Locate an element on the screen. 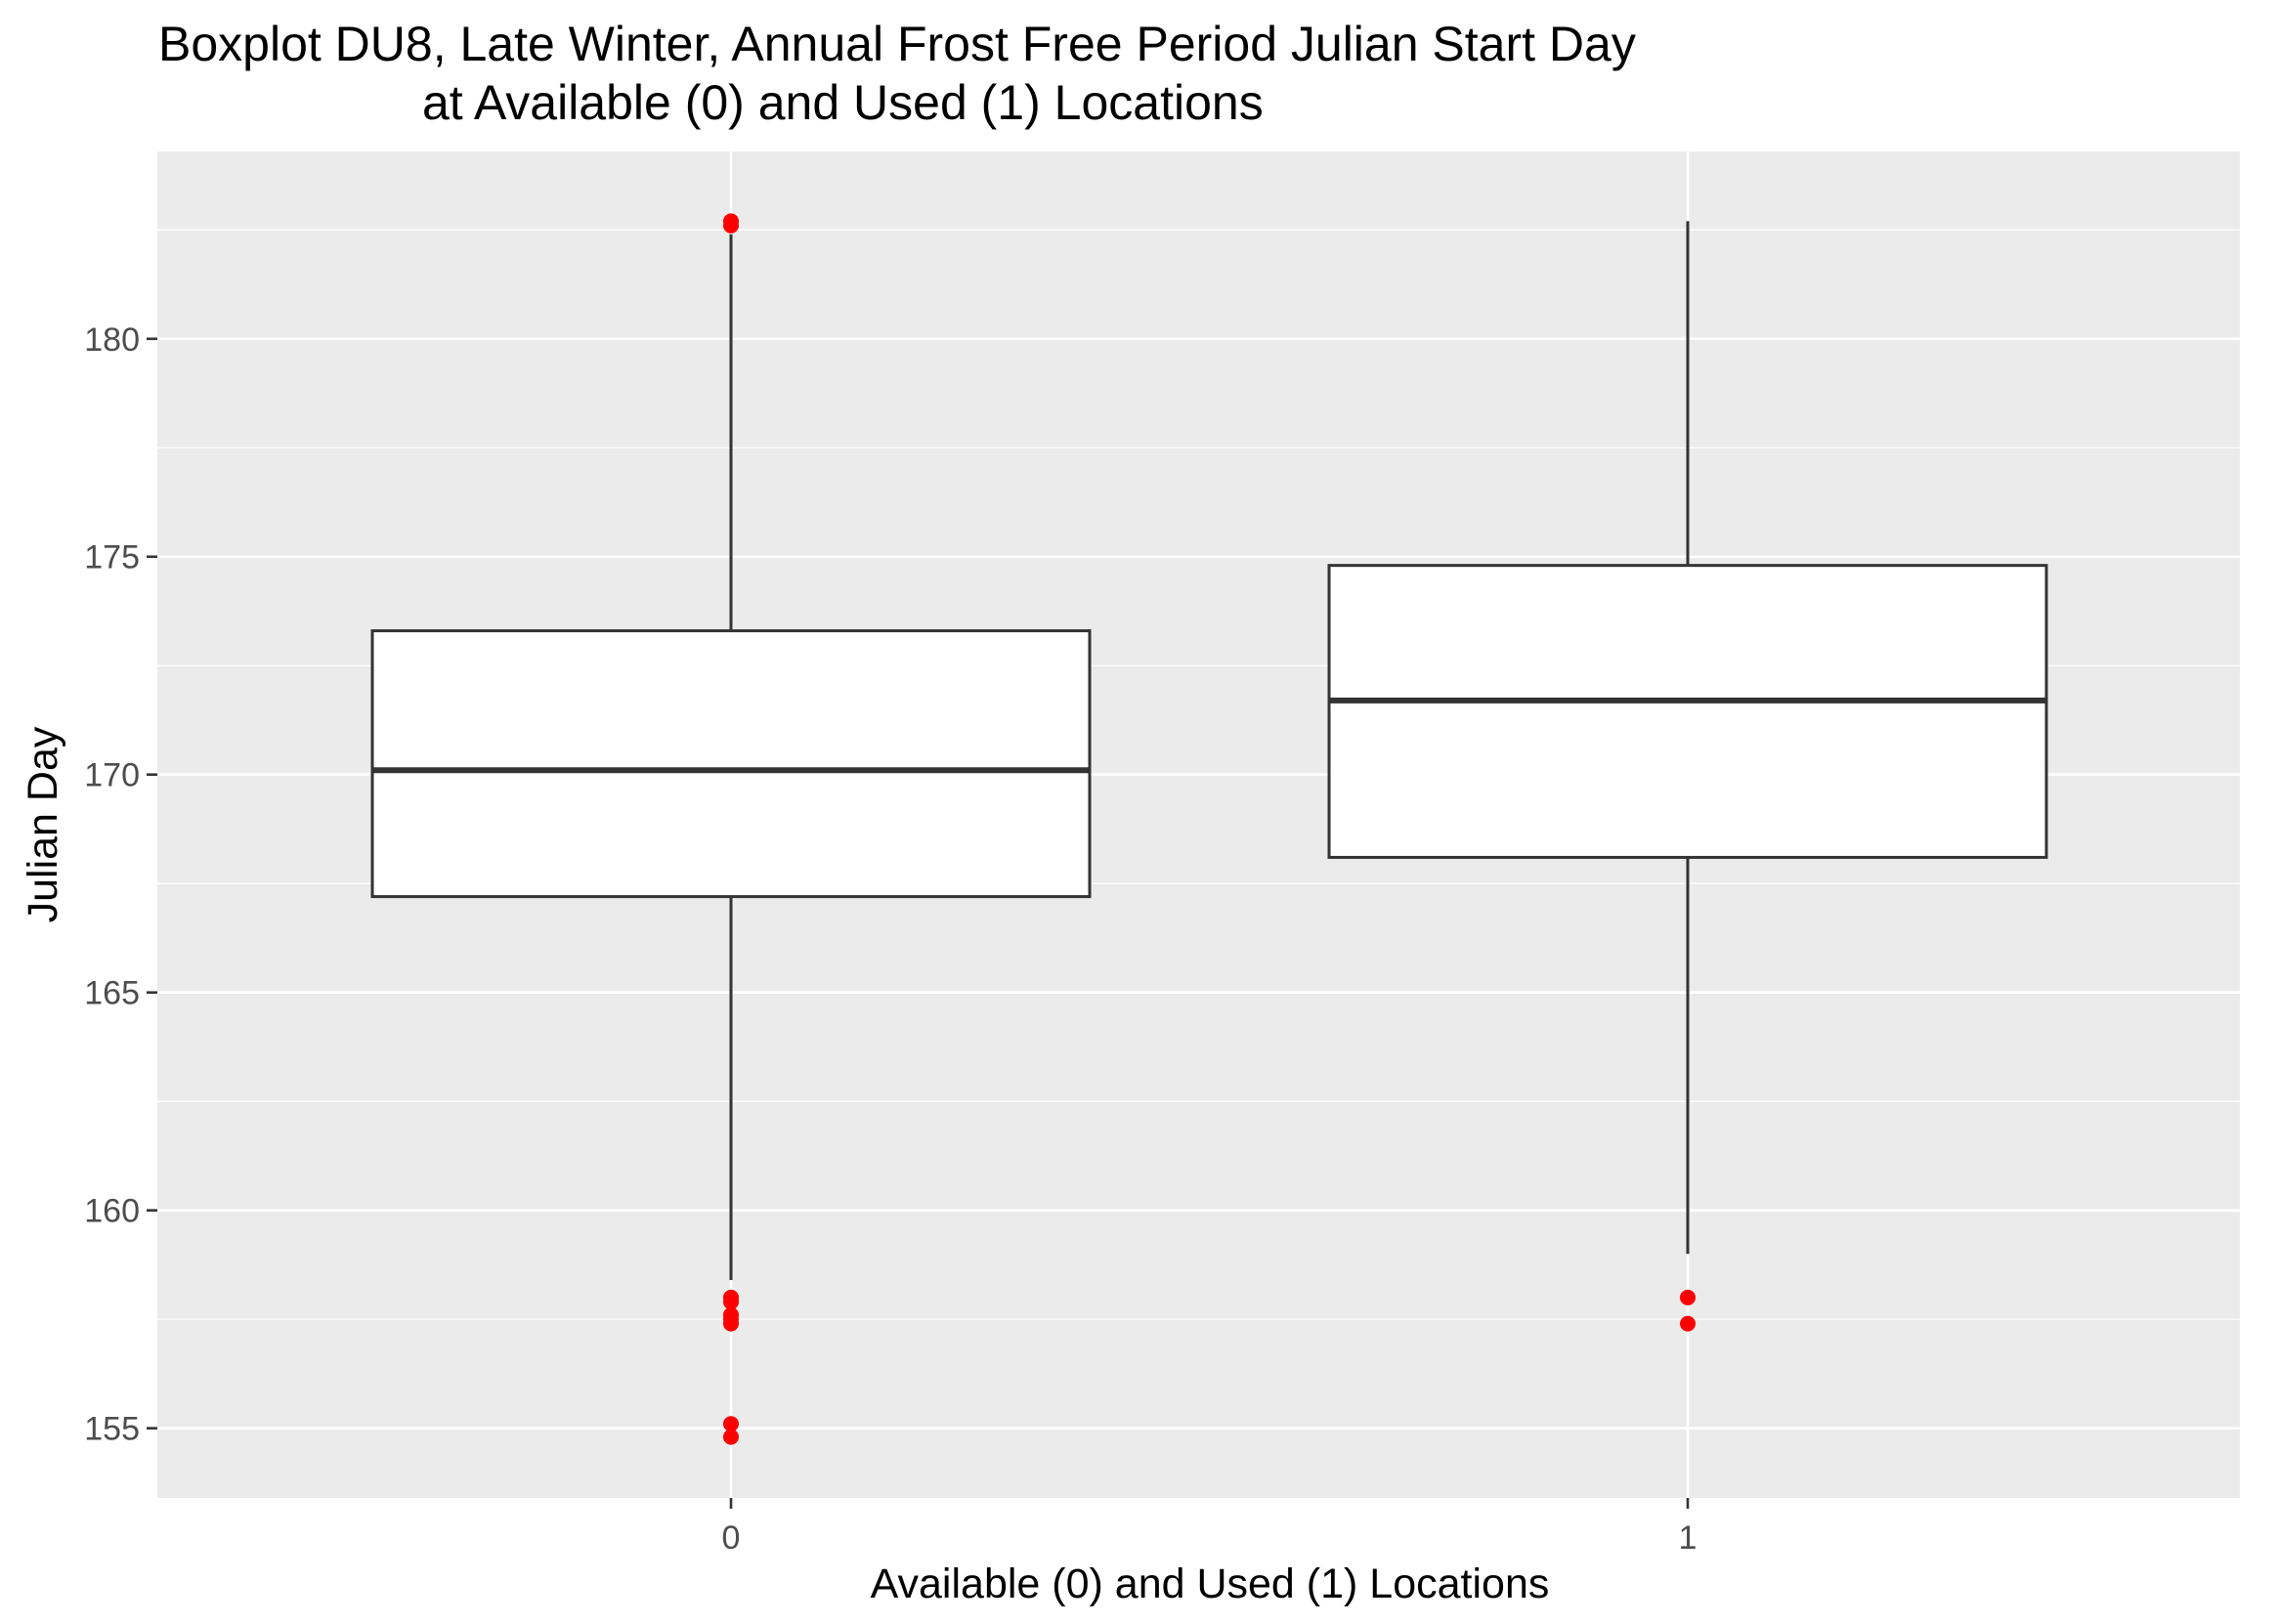 The image size is (2278, 1624). y-tick-label: 165 is located at coordinates (112, 994).